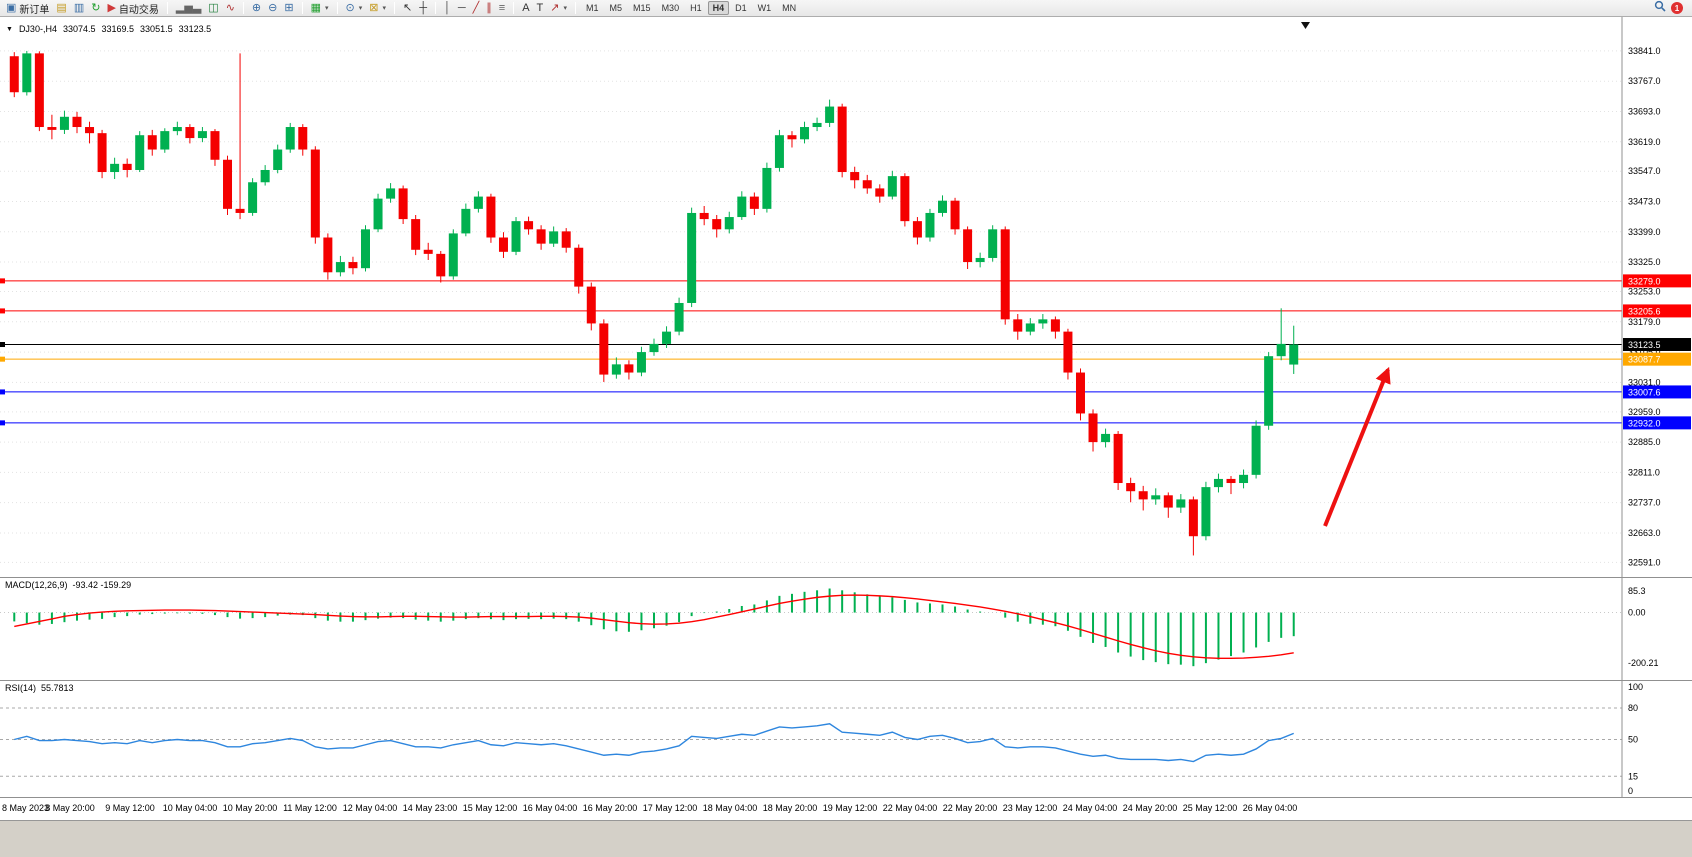 The height and width of the screenshot is (857, 1692). What do you see at coordinates (476, 8) in the screenshot?
I see `trendline-button: ╱` at bounding box center [476, 8].